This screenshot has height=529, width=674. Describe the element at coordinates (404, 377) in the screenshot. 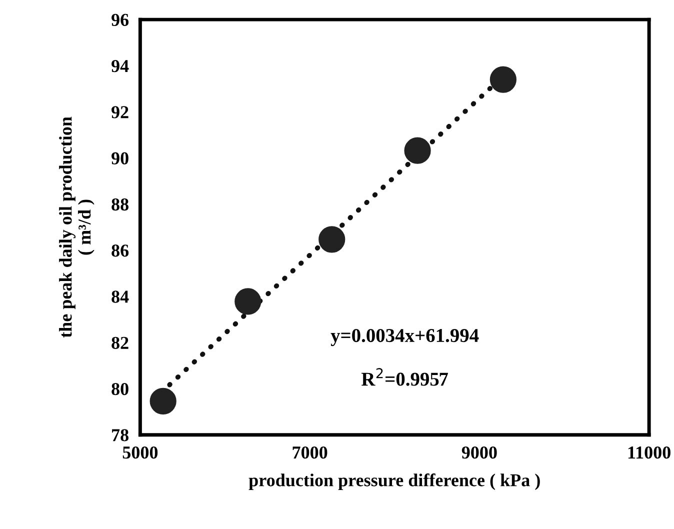

I see `annotation: R$^{2}$=0.9957` at that location.